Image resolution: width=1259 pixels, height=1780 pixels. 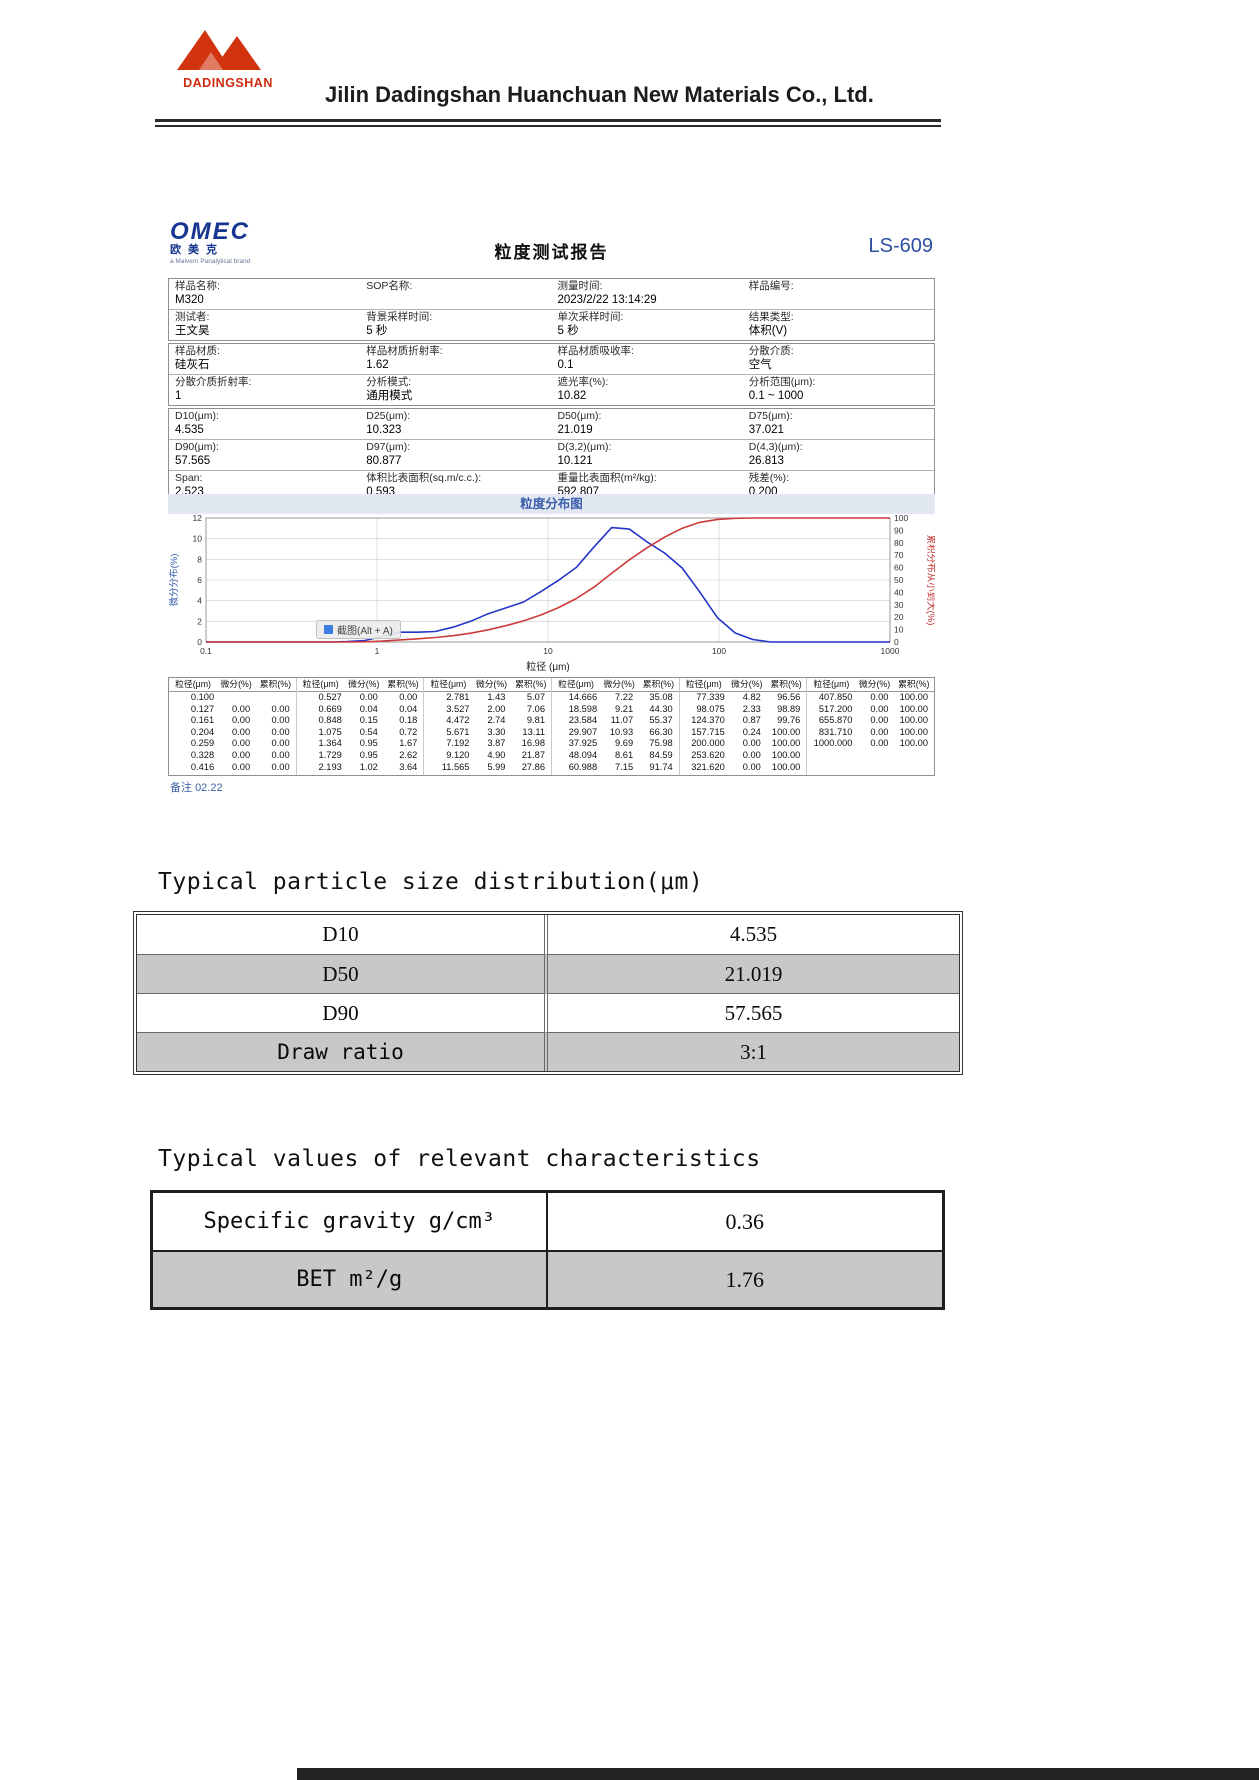 I want to click on instrument-model: LS-609, so click(x=901, y=246).